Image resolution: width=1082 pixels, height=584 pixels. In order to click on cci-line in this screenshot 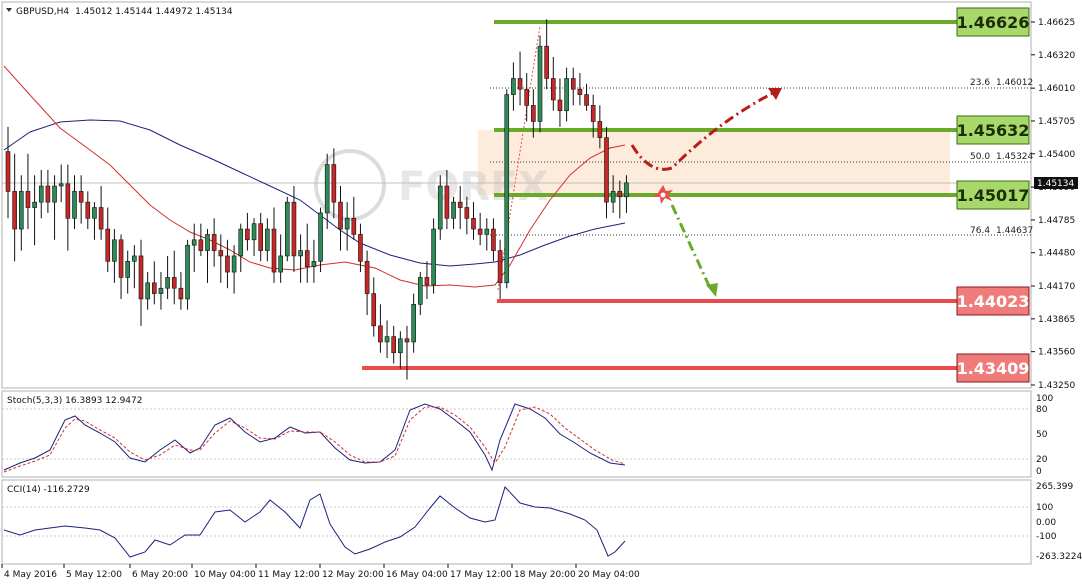, I will do `click(314, 522)`.